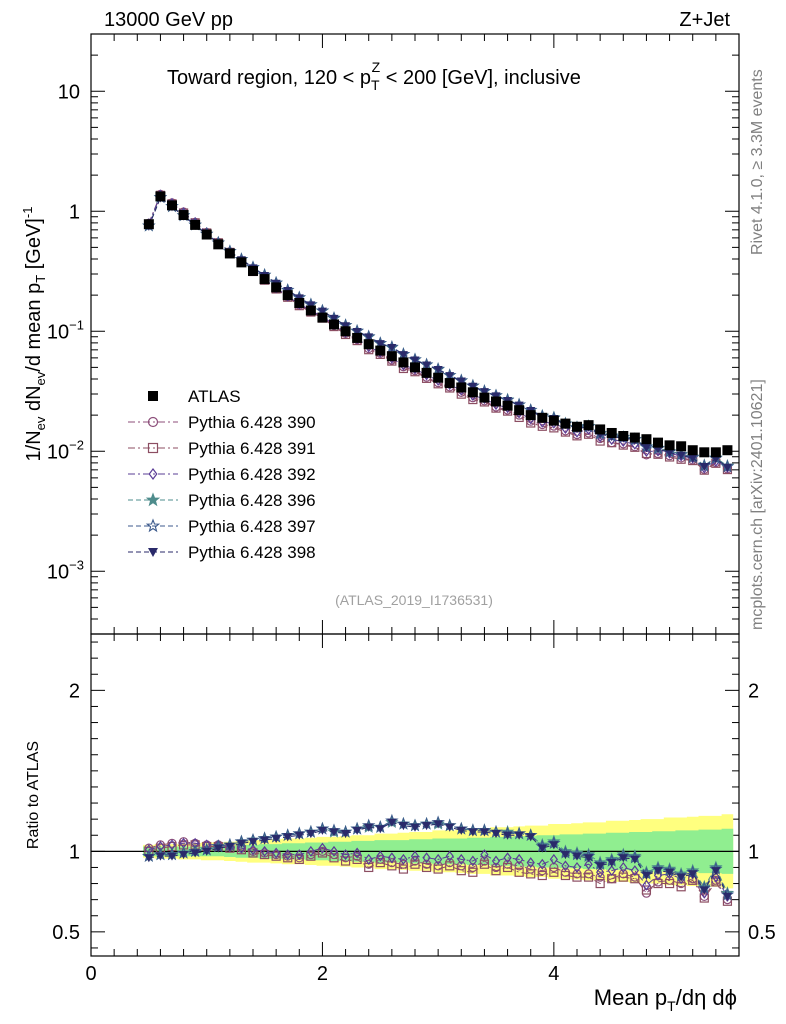  Describe the element at coordinates (34, 400) in the screenshot. I see `y-axis-label-b: dN` at that location.